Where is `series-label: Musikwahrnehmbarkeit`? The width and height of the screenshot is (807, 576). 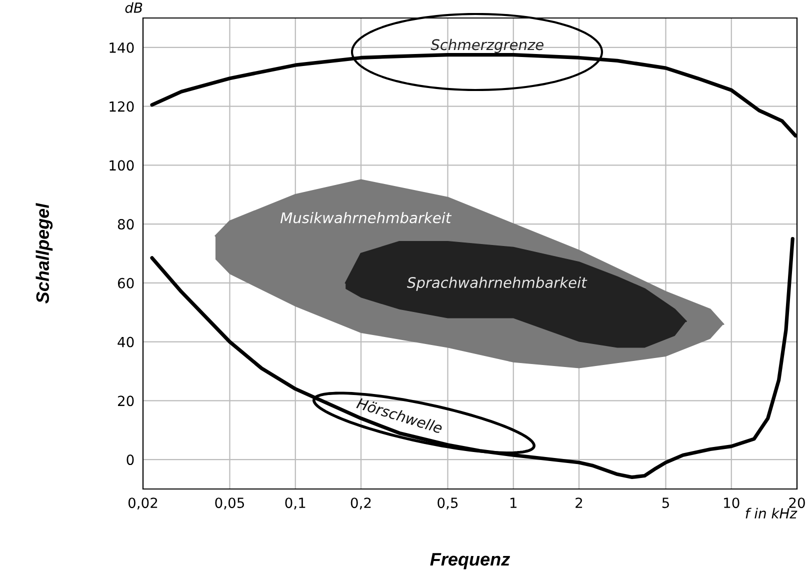
series-label: Musikwahrnehmbarkeit is located at coordinates (366, 218).